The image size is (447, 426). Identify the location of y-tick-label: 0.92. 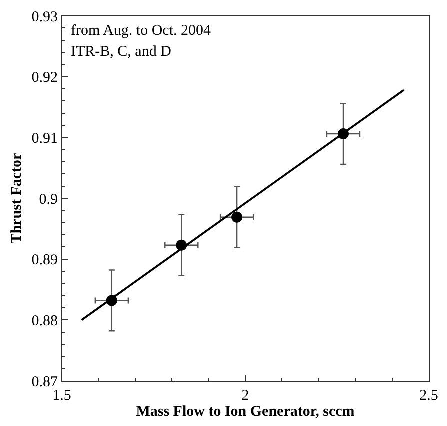
(45, 78).